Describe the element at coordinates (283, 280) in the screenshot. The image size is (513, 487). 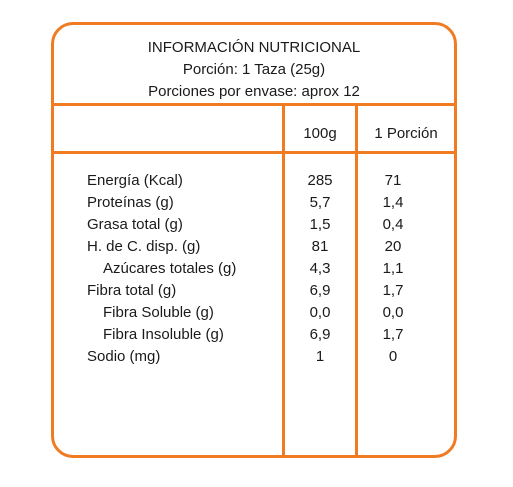
I see `column-divider-left` at that location.